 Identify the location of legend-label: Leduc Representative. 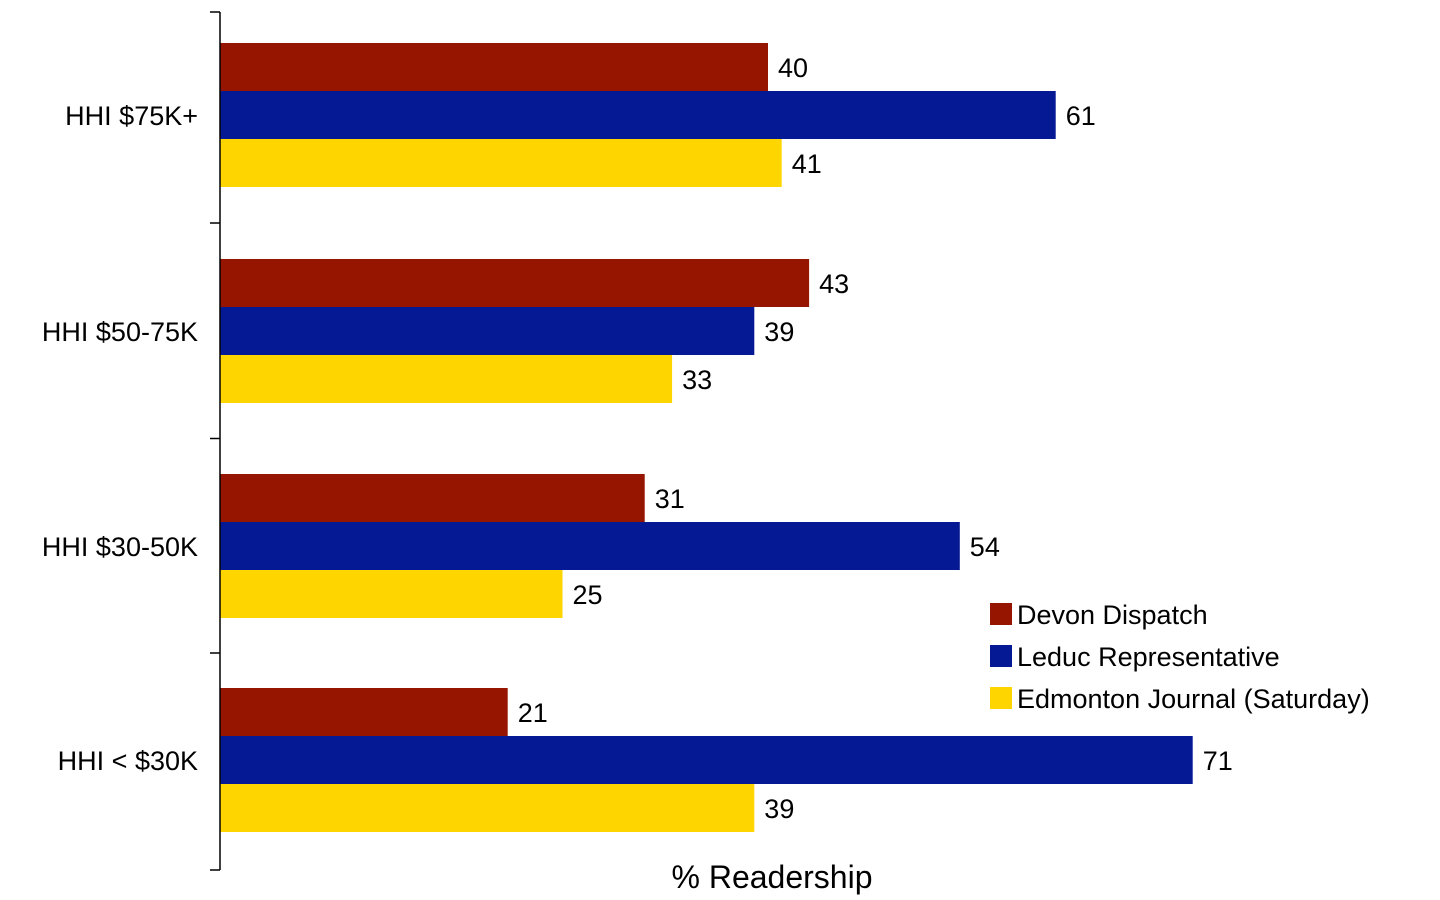
(1148, 657).